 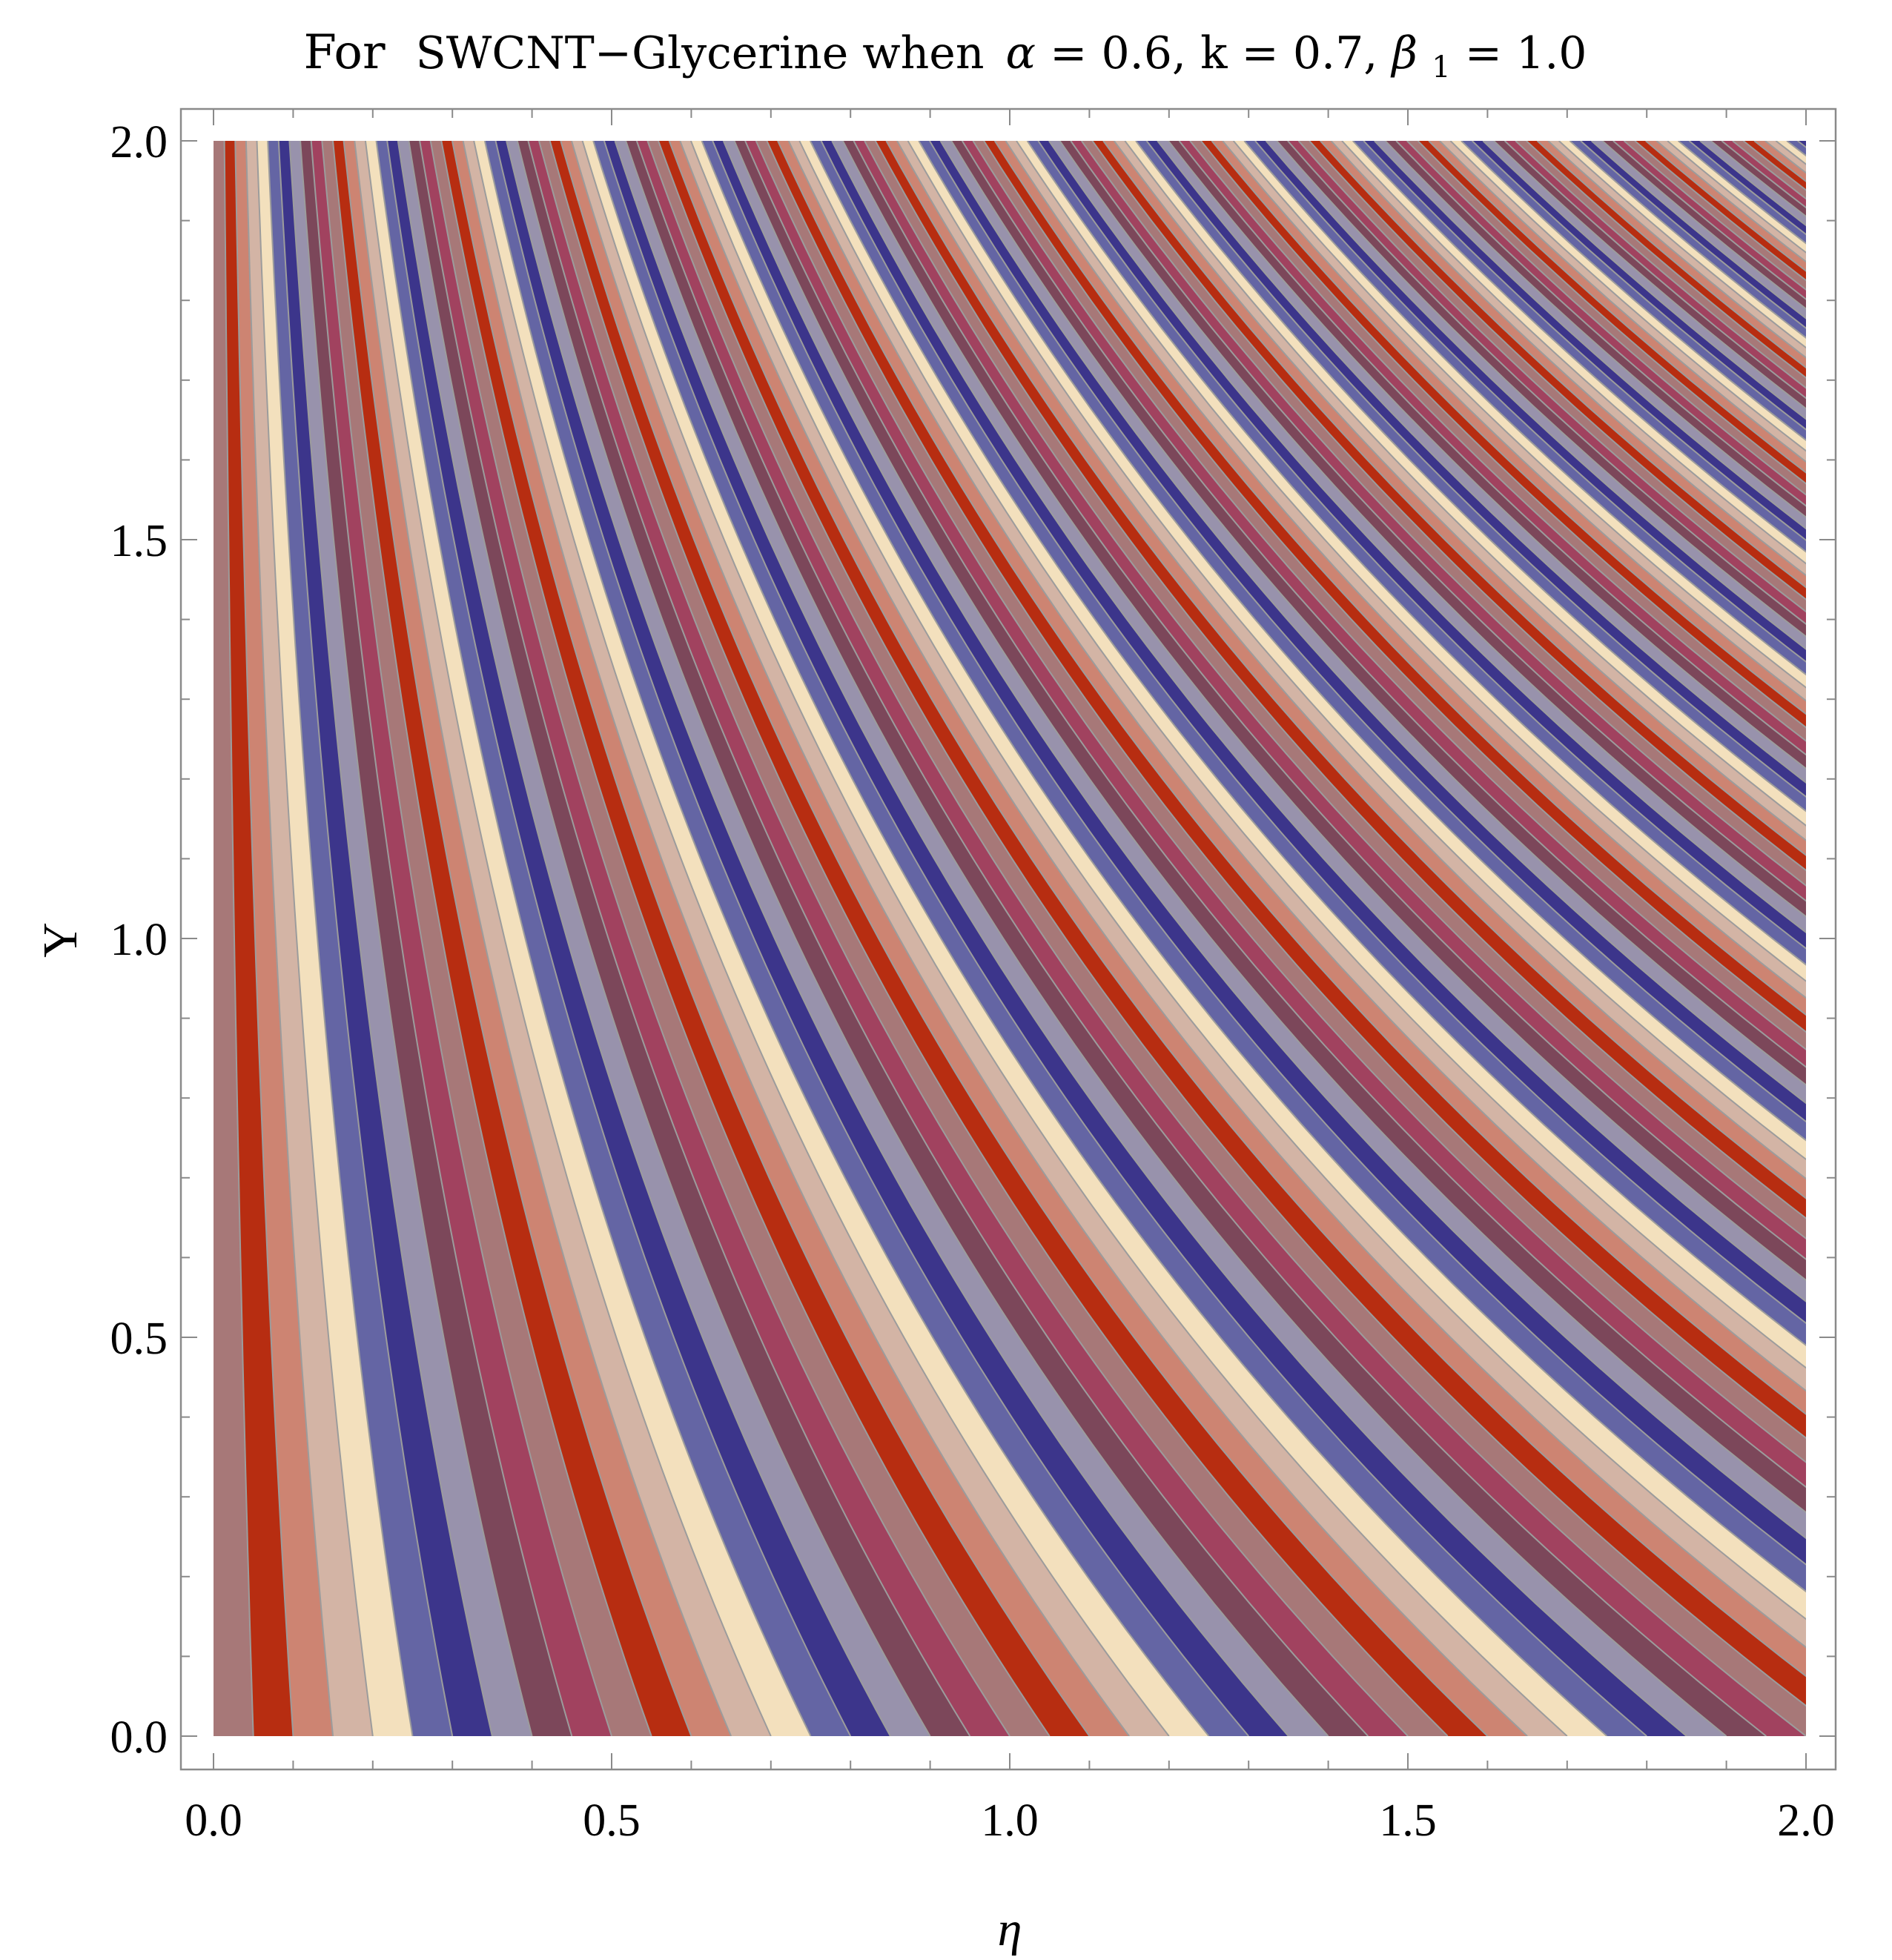 I want to click on x-axis-label: η, so click(x=1010, y=1929).